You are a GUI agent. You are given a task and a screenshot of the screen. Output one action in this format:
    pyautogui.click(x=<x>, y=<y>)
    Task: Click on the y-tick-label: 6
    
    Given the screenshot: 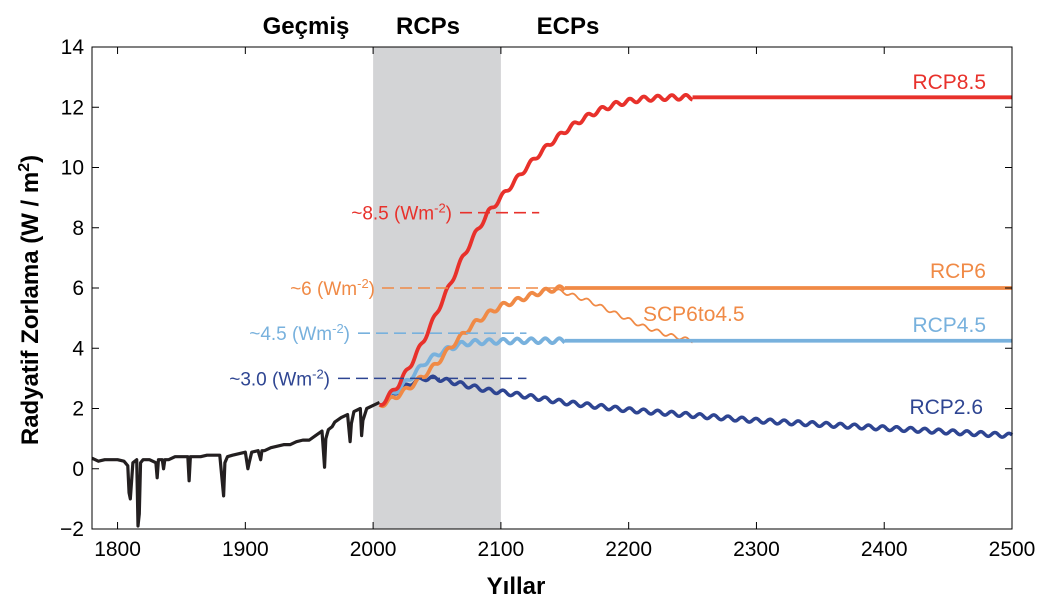 What is the action you would take?
    pyautogui.click(x=78, y=288)
    